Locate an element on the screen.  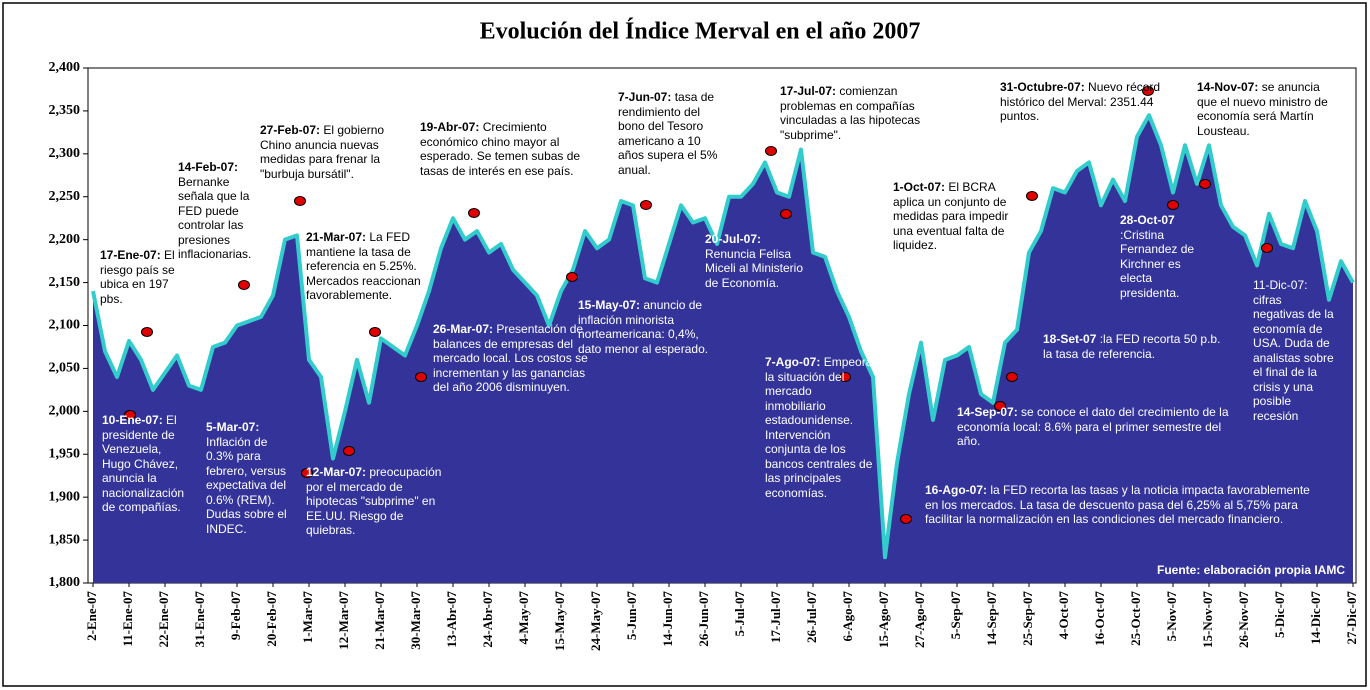
annotation-date: 31-Octubre-07: is located at coordinates (1042, 87).